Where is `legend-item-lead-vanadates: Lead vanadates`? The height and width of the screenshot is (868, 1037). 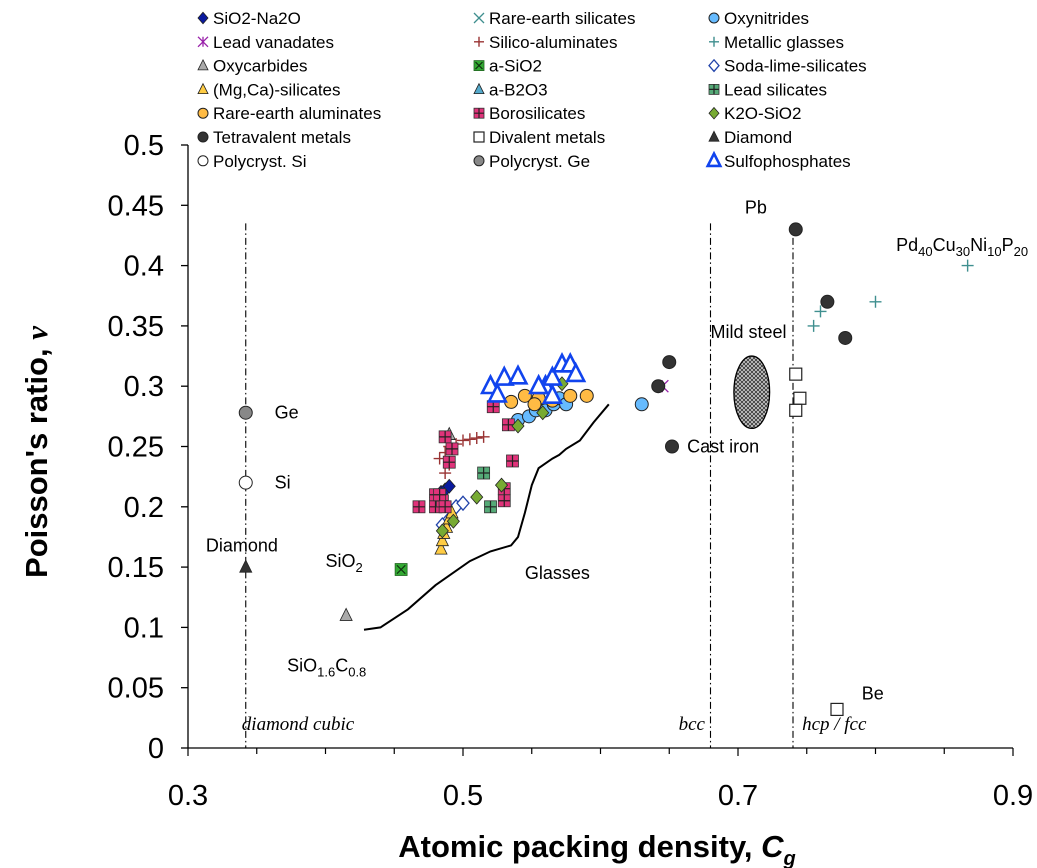
legend-item-lead-vanadates: Lead vanadates is located at coordinates (265, 42).